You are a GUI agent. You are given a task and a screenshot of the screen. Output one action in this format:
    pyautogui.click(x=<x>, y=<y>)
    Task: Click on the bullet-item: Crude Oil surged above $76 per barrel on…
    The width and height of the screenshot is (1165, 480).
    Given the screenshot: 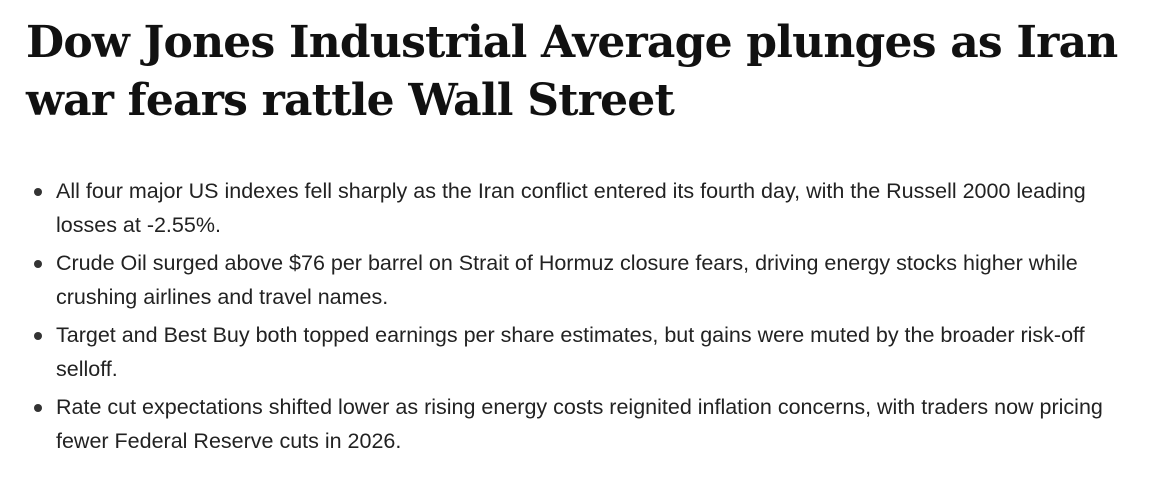 What is the action you would take?
    pyautogui.click(x=589, y=280)
    